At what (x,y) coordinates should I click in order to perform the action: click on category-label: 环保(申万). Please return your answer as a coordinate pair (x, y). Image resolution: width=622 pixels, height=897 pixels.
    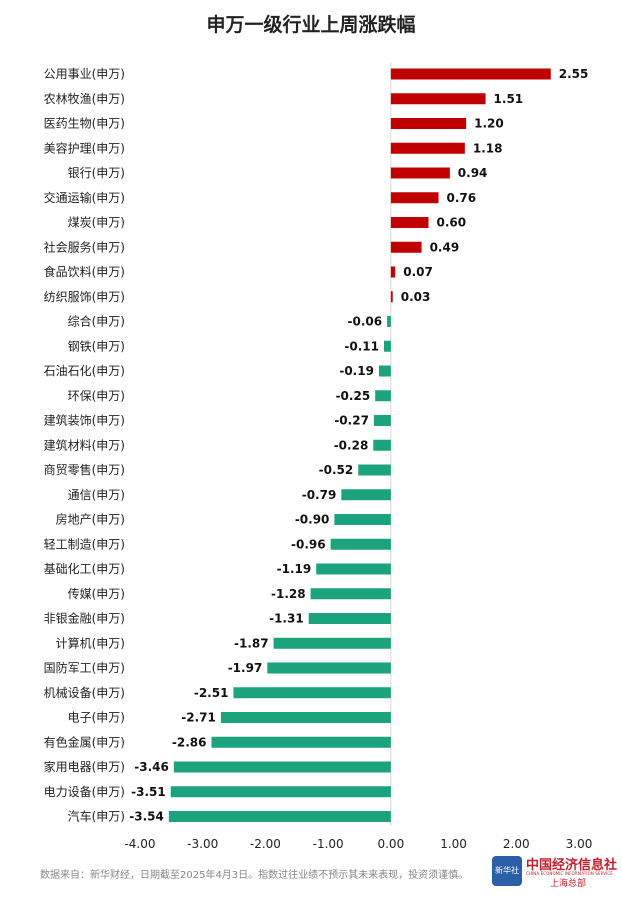
    Looking at the image, I should click on (96, 396).